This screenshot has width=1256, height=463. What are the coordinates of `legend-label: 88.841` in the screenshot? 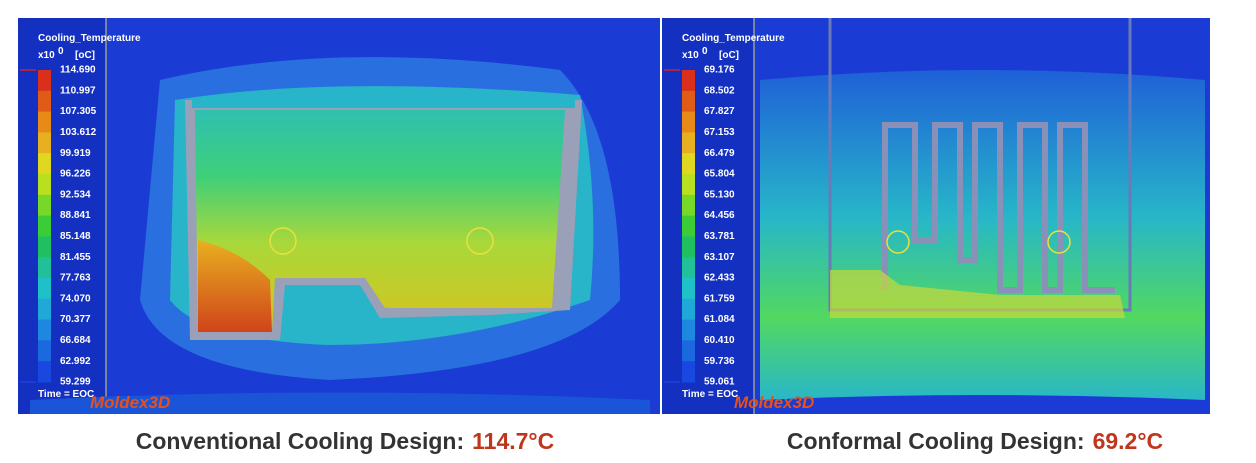 It's located at (75, 215).